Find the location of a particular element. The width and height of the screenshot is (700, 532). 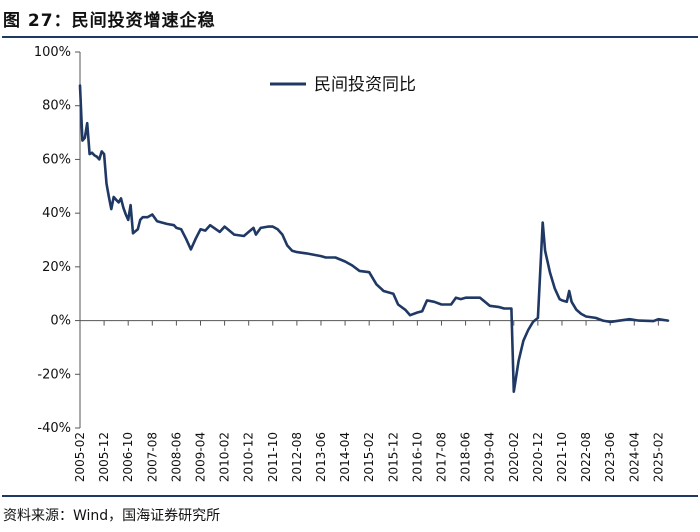

figure-title: 图 27：民间投资增速企稳 is located at coordinates (109, 21).